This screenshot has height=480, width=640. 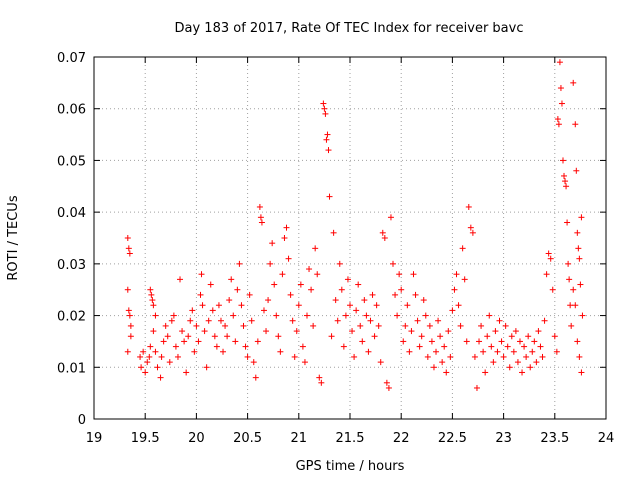 I want to click on x-tick-label: 21.5, so click(x=350, y=438).